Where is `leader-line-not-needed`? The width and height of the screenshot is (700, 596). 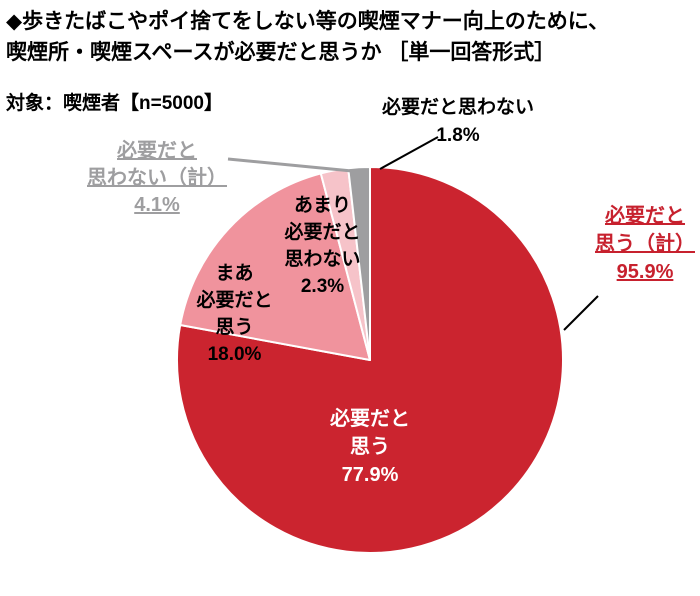
leader-line-not-needed is located at coordinates (409, 153).